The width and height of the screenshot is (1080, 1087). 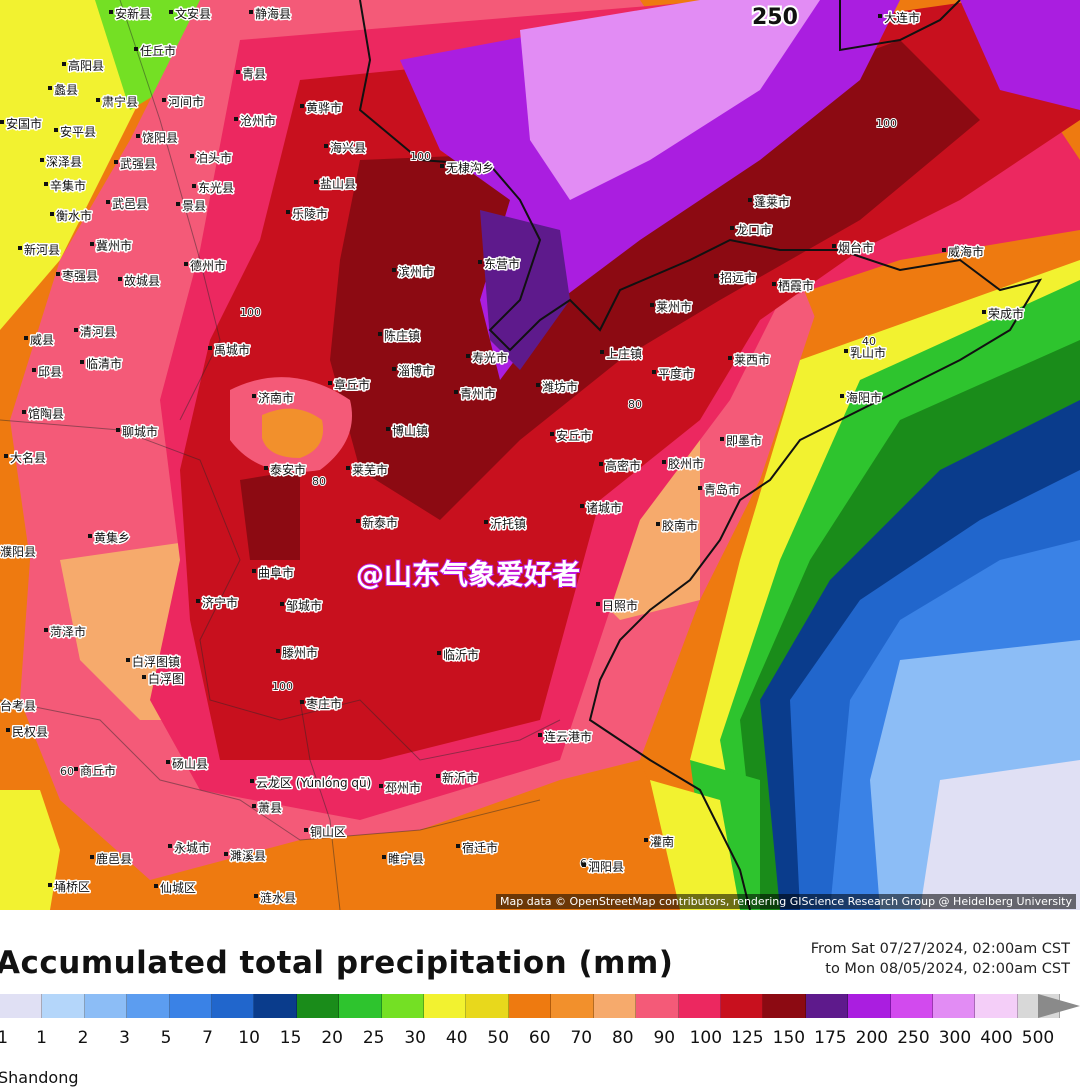 I want to click on city-label: 睢宁县, so click(x=406, y=858).